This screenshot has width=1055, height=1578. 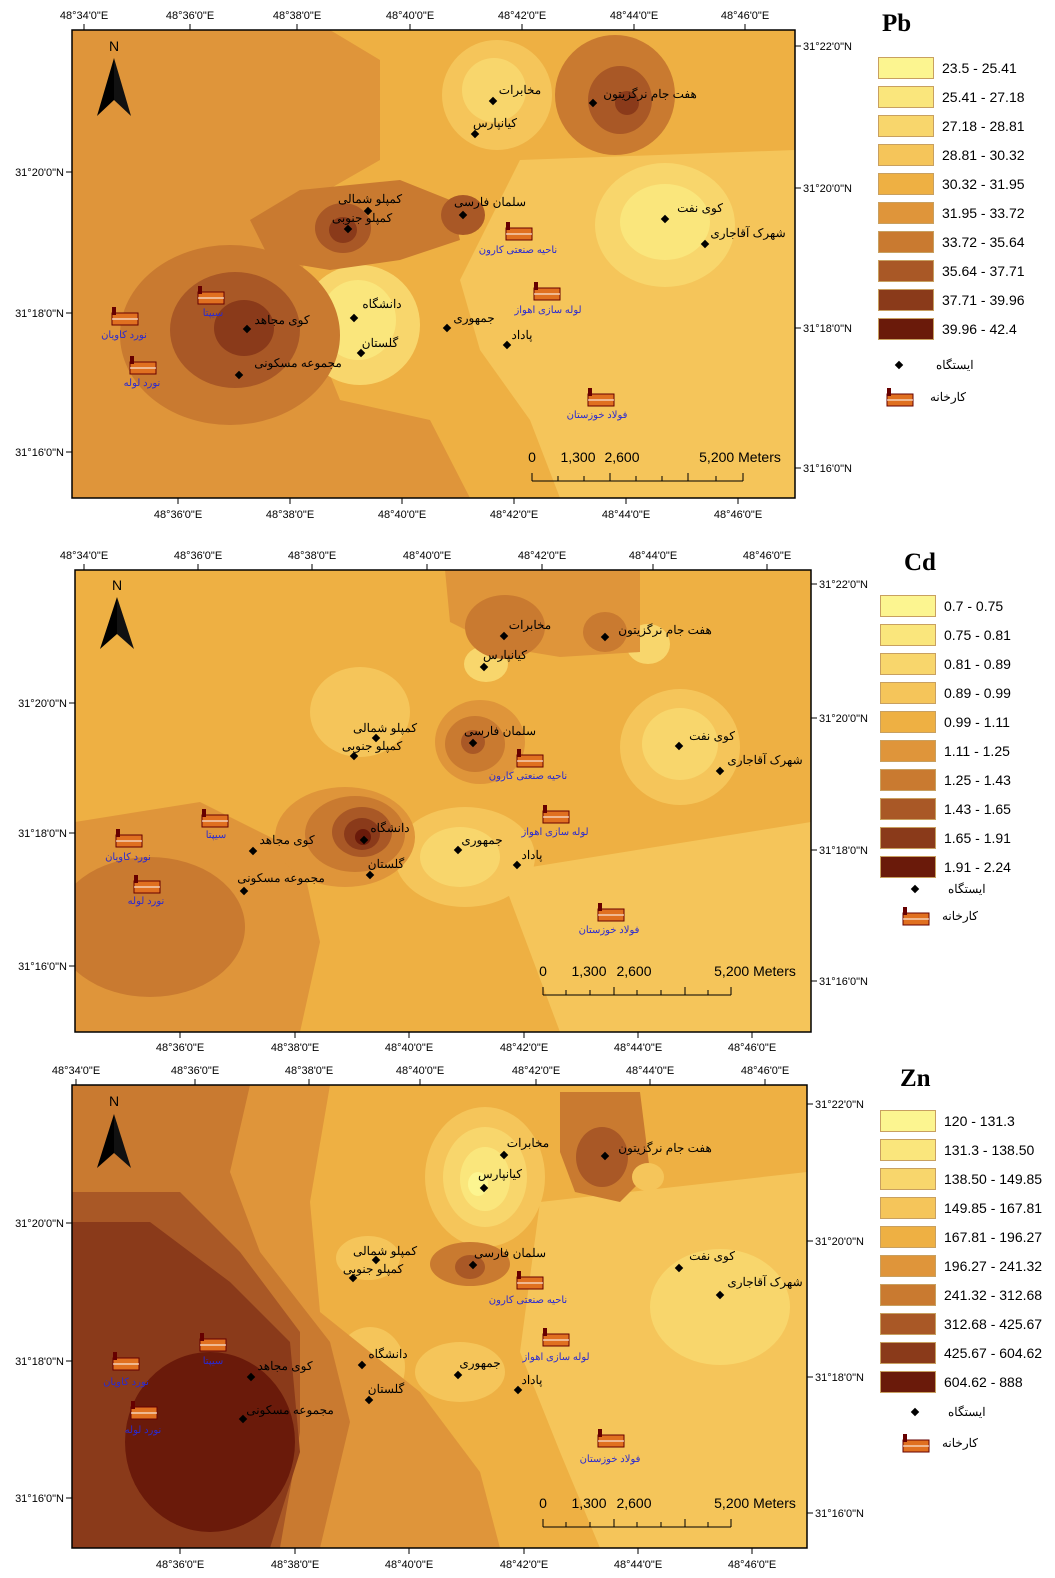 What do you see at coordinates (993, 1266) in the screenshot?
I see `legend-label: 196.27 - 241.32` at bounding box center [993, 1266].